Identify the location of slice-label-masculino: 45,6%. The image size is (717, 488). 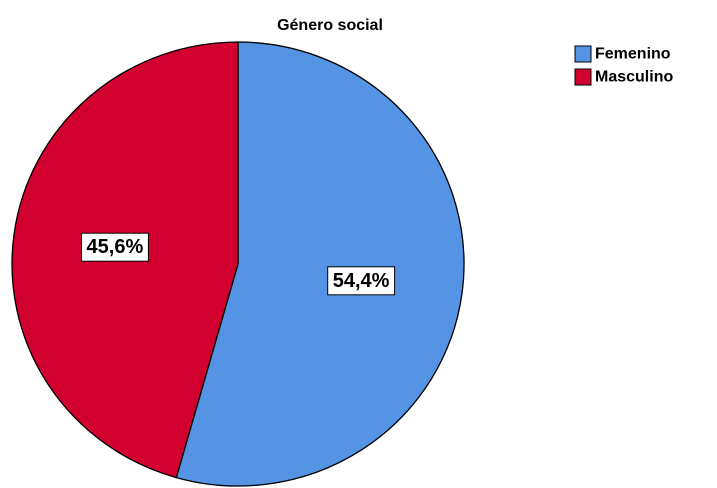
(115, 247).